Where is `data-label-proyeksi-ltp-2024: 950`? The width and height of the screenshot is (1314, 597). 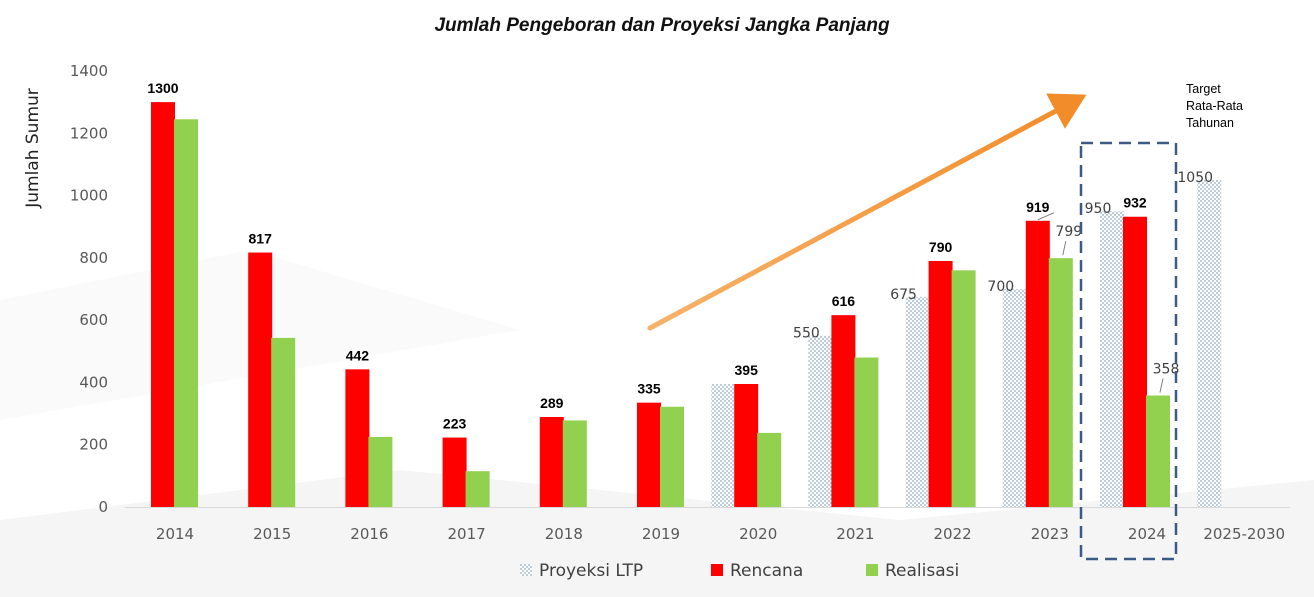 data-label-proyeksi-ltp-2024: 950 is located at coordinates (1098, 209).